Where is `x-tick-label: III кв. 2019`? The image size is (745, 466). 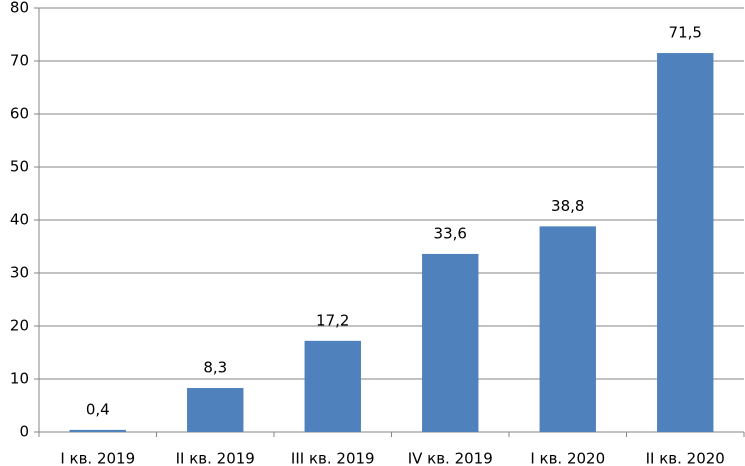 x-tick-label: III кв. 2019 is located at coordinates (333, 458).